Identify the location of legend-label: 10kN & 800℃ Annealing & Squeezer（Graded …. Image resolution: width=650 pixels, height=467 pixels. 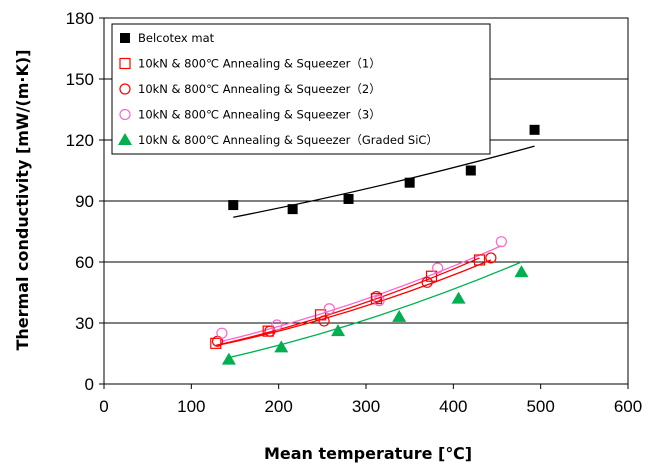
(288, 140).